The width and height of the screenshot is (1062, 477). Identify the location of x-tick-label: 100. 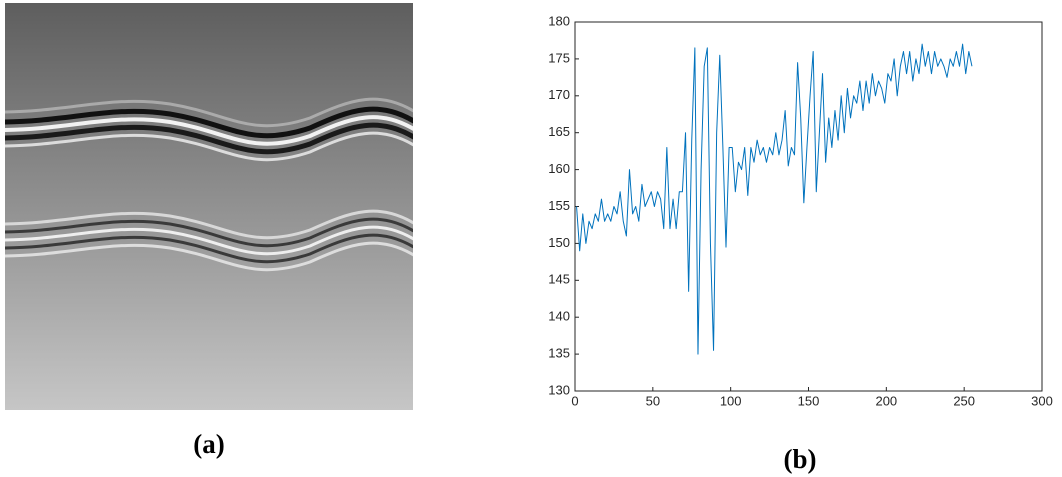
(731, 400).